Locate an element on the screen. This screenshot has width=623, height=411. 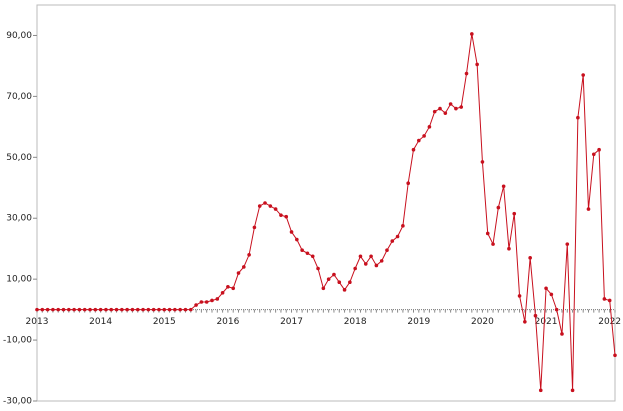
y-tick-label: 30,00 is located at coordinates (19, 219).